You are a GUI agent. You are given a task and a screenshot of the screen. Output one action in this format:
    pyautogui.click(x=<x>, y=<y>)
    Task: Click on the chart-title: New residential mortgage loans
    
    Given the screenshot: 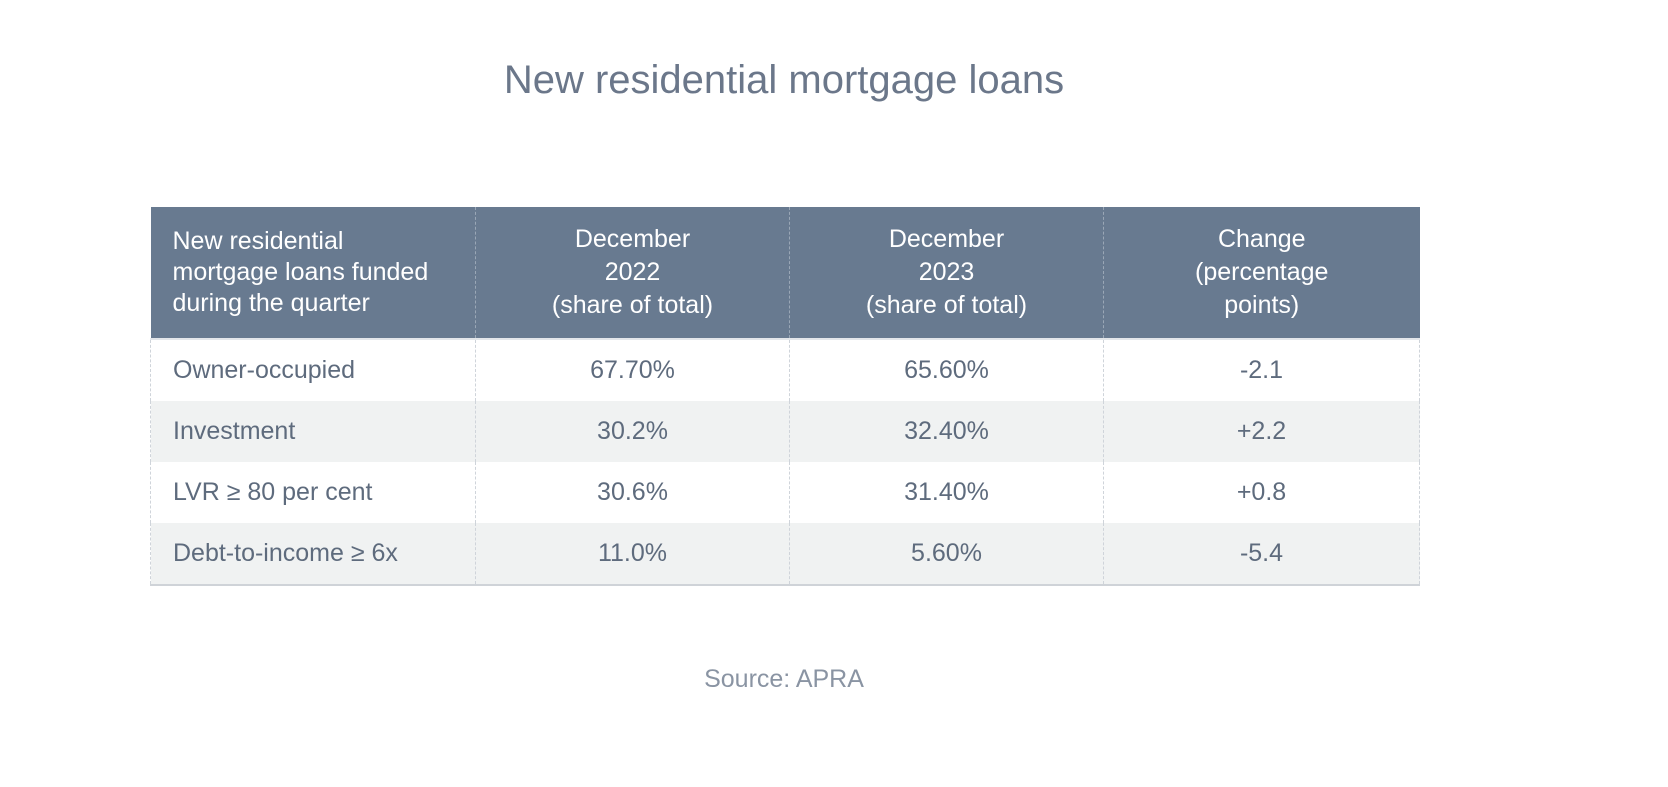 What is the action you would take?
    pyautogui.click(x=784, y=80)
    